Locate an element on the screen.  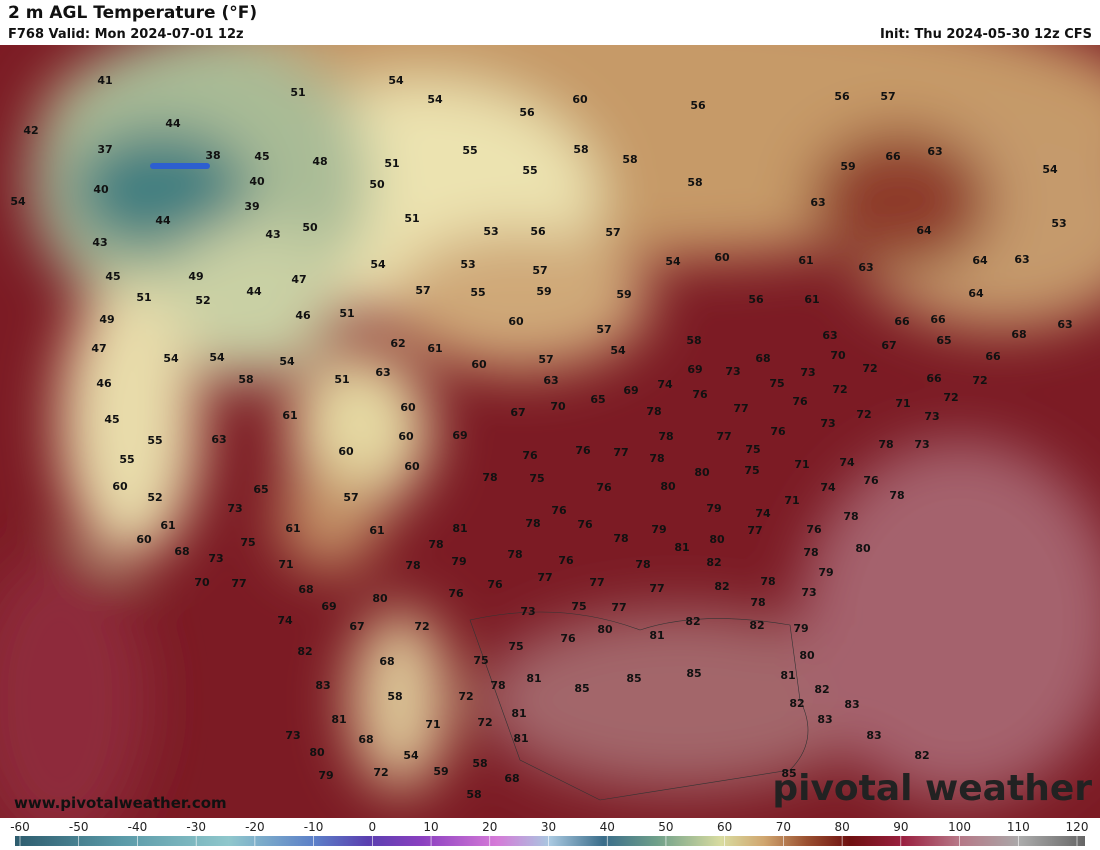
colorbar-tick-label: 90 is located at coordinates (900, 827).